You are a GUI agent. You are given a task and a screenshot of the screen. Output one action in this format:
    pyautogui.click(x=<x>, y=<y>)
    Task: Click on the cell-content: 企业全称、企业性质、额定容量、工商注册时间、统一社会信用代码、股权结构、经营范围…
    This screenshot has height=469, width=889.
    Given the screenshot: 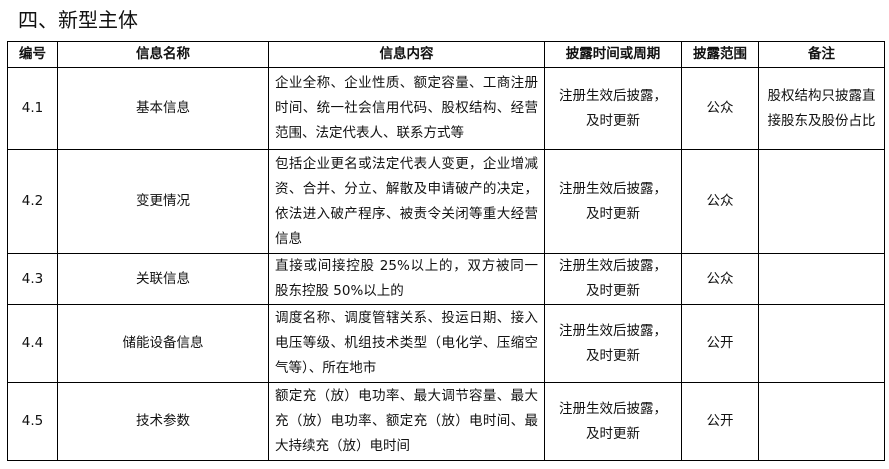 What is the action you would take?
    pyautogui.click(x=406, y=108)
    